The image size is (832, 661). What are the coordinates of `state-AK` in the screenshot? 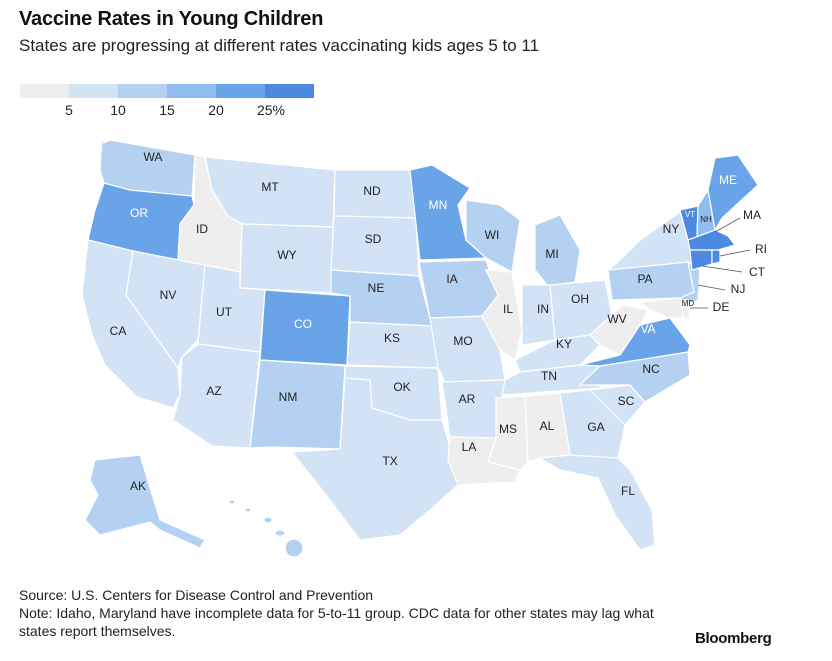 It's located at (145, 501).